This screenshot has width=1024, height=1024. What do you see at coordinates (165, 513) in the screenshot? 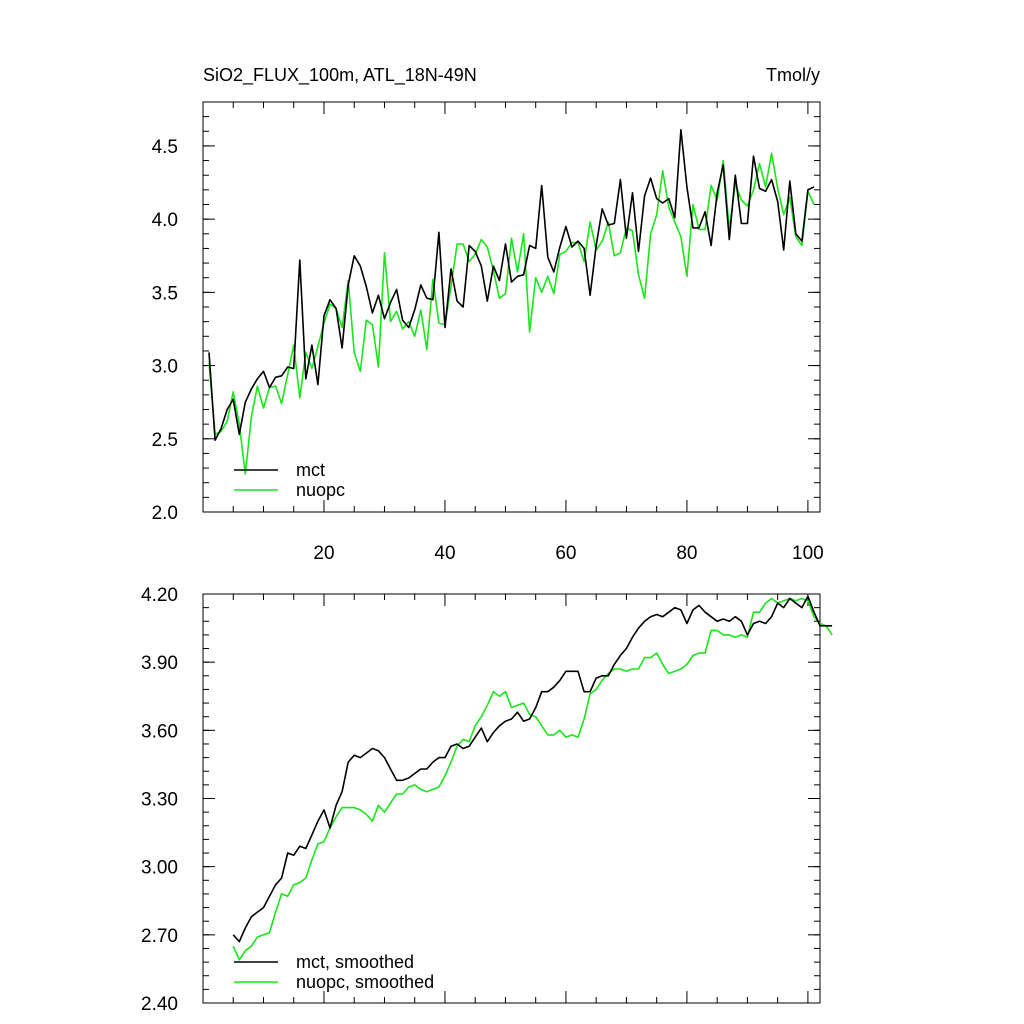
I see `top-ytick-label: 2.0` at bounding box center [165, 513].